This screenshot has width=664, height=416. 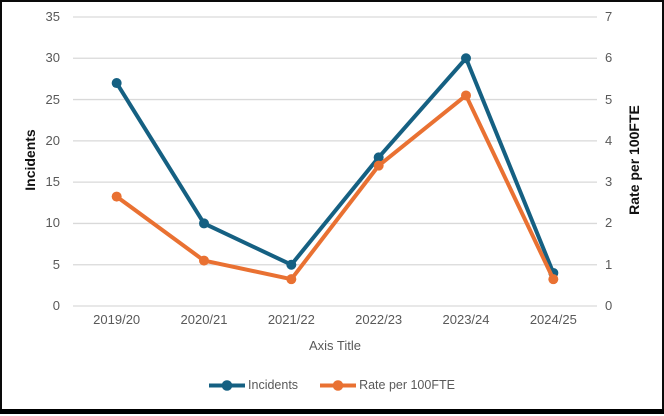 What do you see at coordinates (273, 385) in the screenshot?
I see `legend-item-label: Incidents` at bounding box center [273, 385].